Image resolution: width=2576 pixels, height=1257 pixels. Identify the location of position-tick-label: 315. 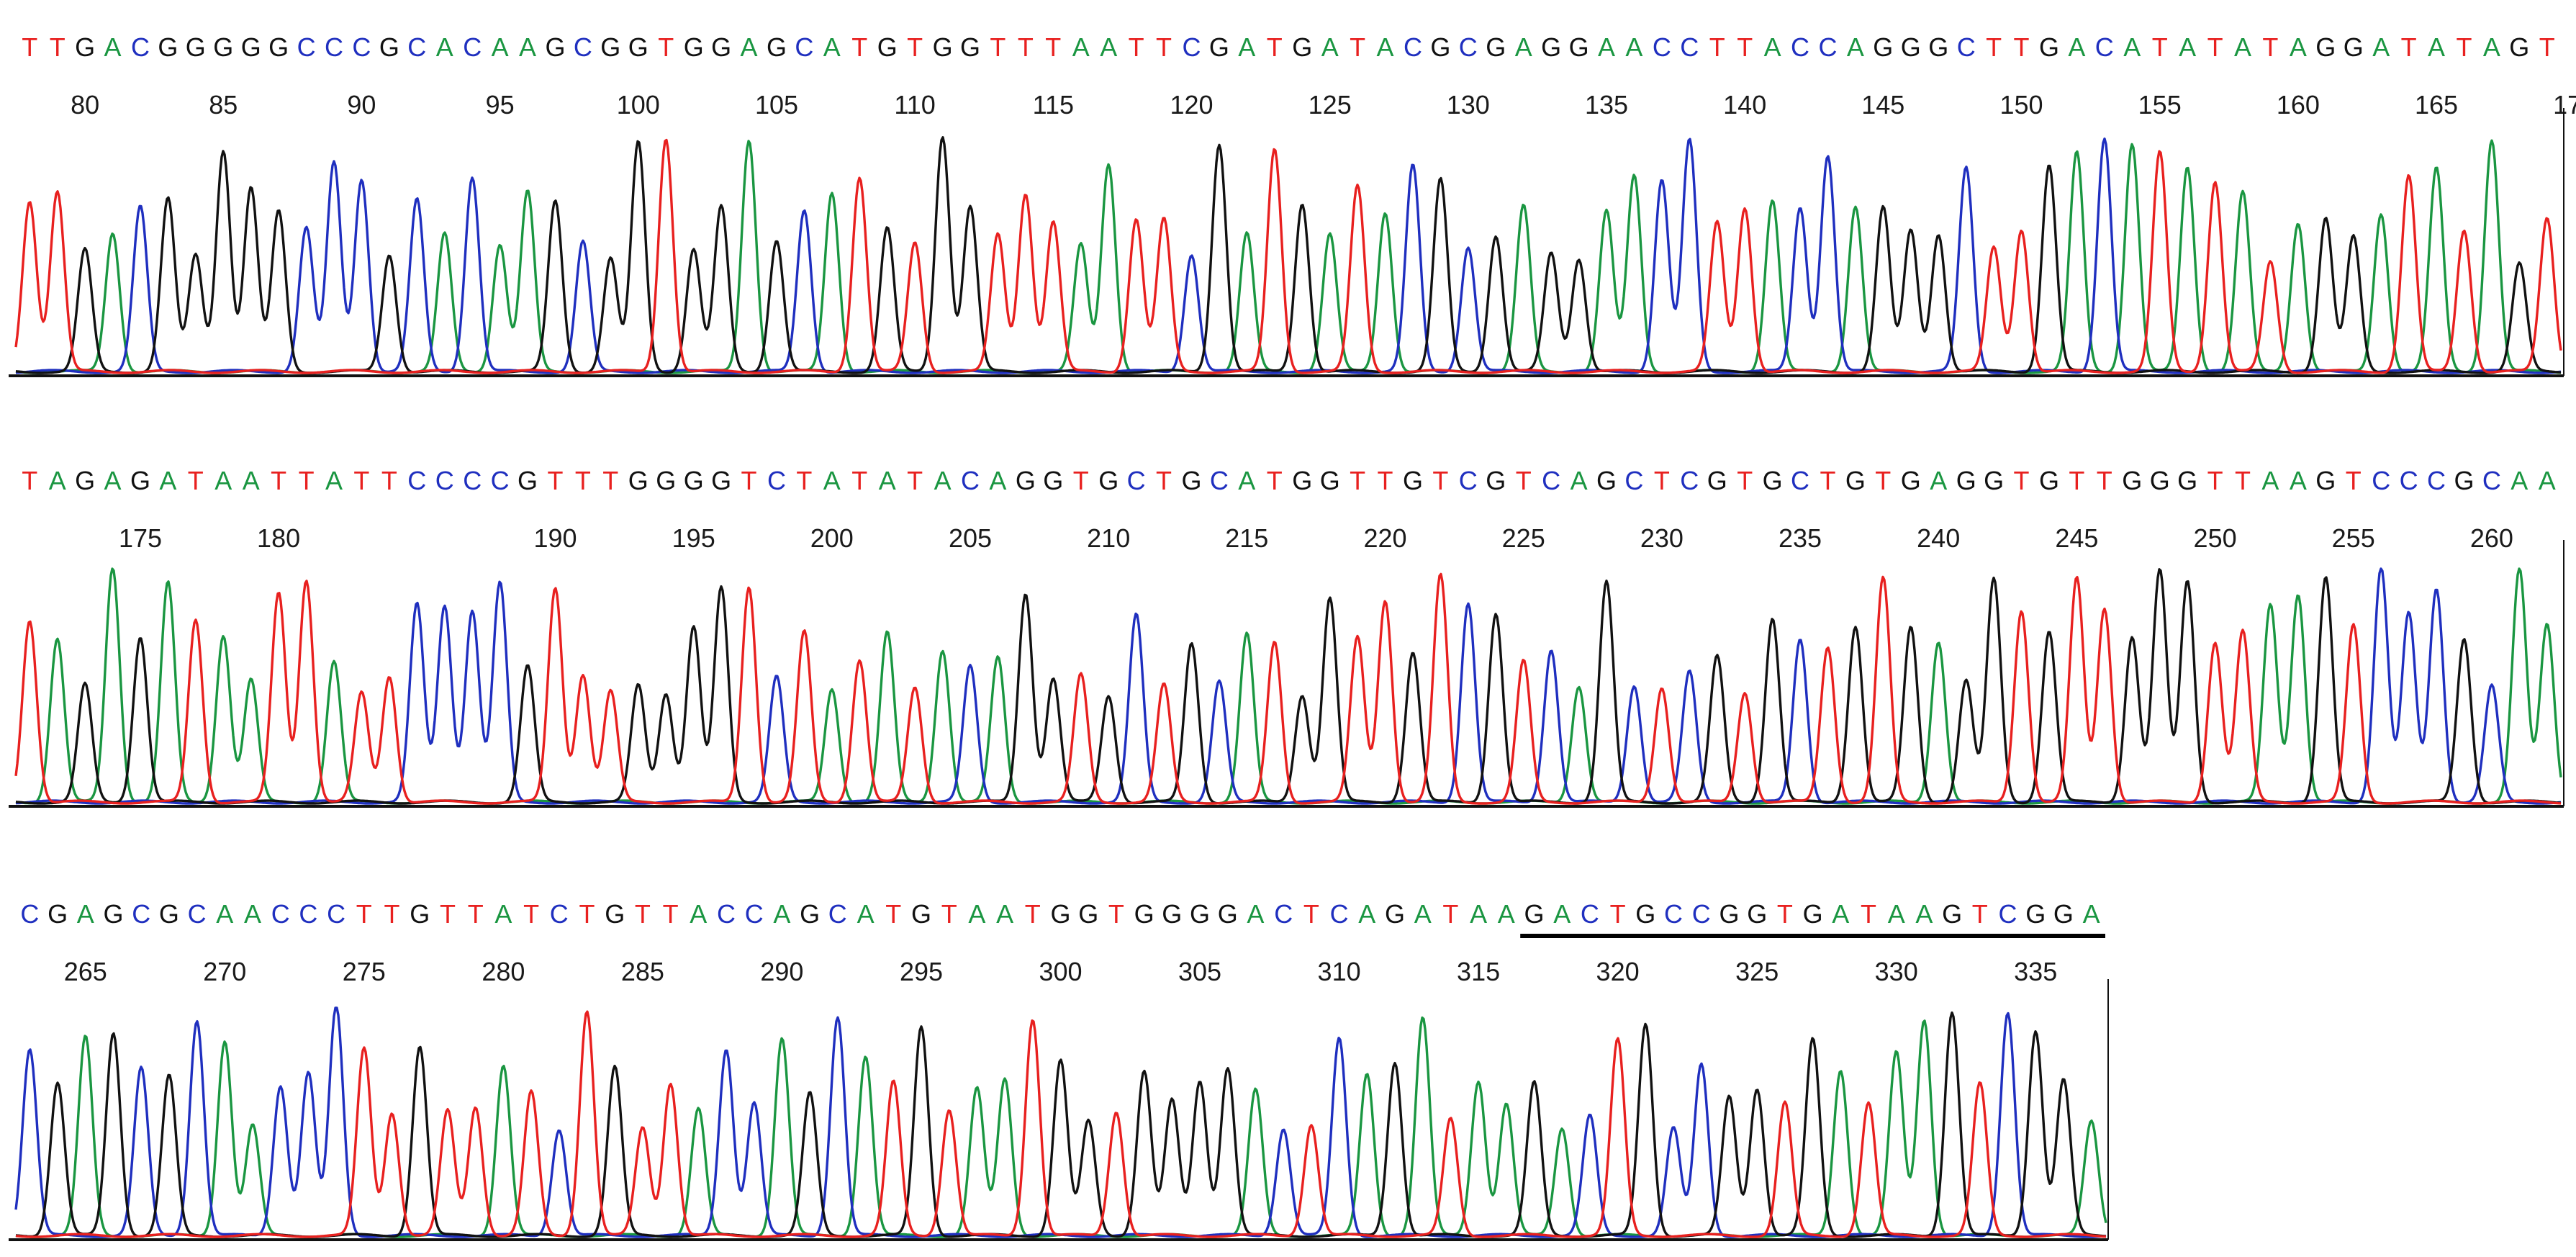
(1479, 971).